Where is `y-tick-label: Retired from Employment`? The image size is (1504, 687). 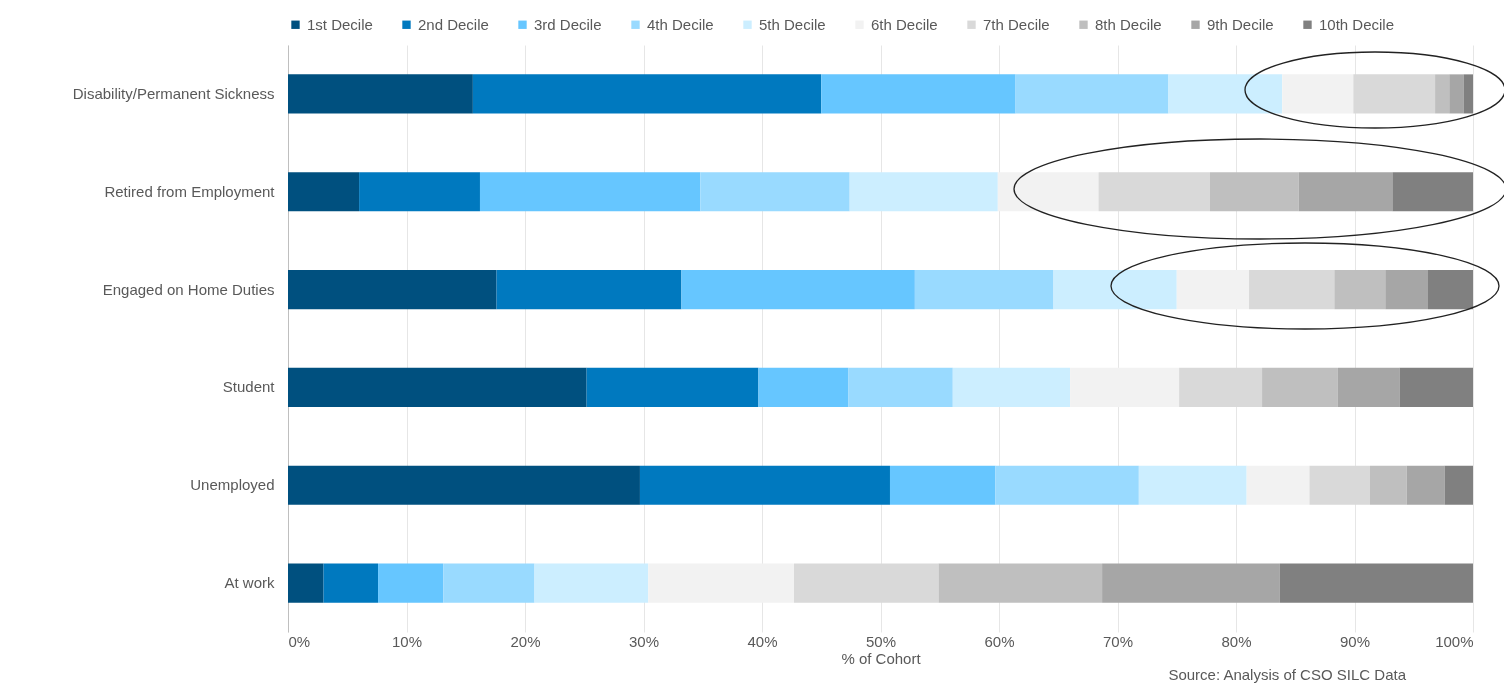
y-tick-label: Retired from Employment is located at coordinates (190, 191).